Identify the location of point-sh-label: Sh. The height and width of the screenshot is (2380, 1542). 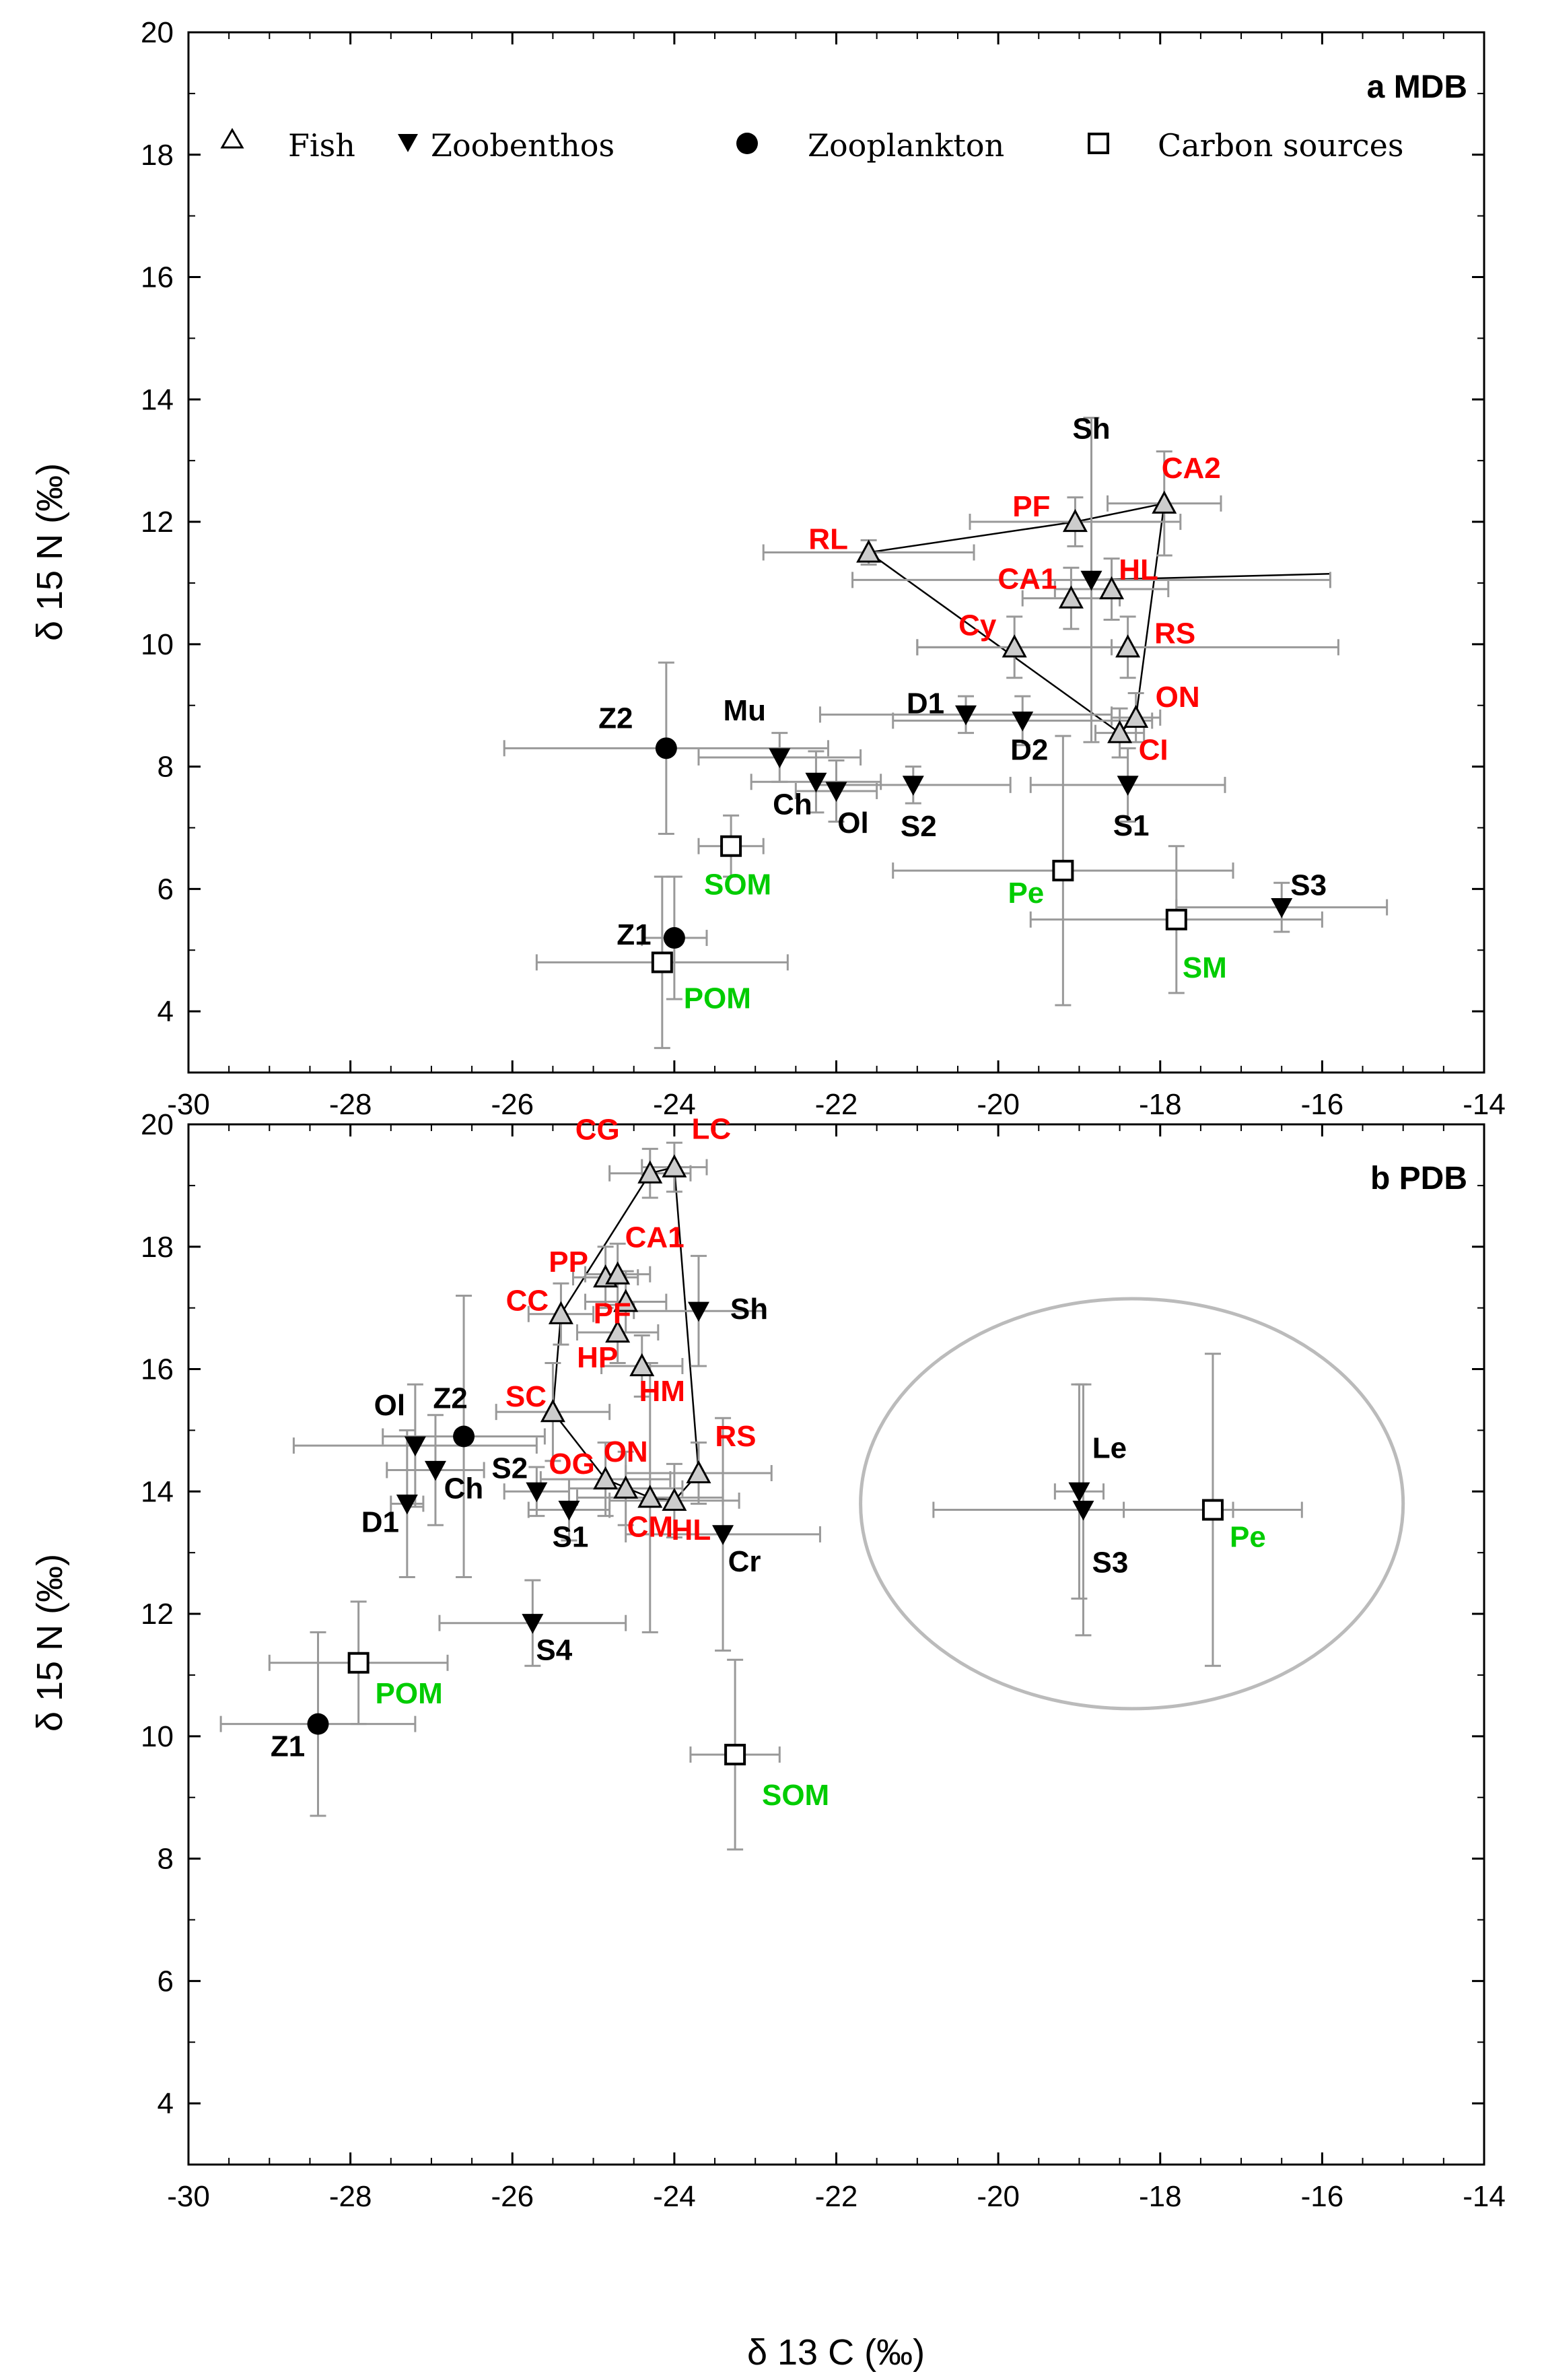
(1091, 429).